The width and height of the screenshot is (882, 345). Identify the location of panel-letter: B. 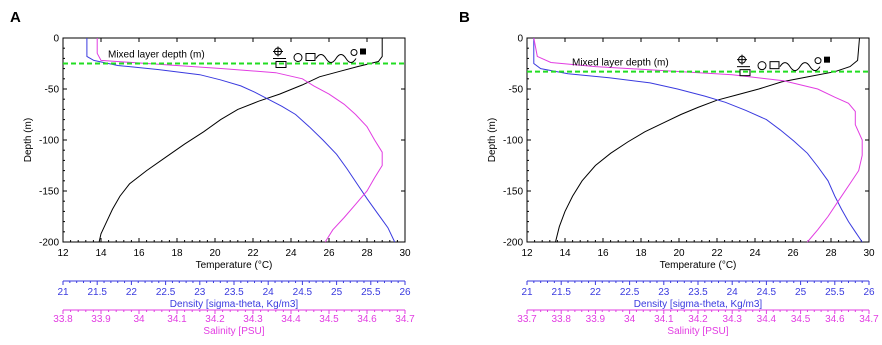
(464, 17).